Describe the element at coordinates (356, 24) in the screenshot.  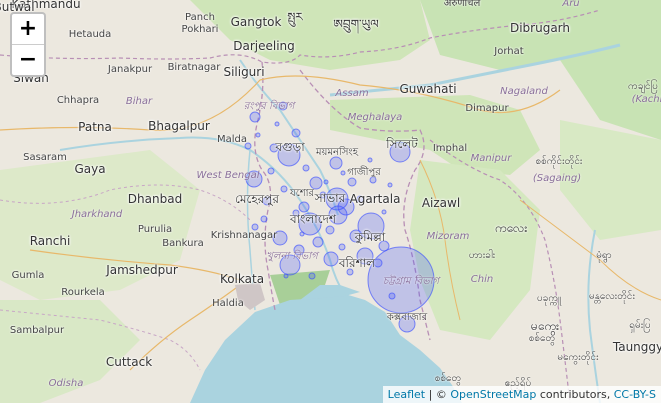
I see `label-bhutan-2: ཨབྲུག་ཡུལ` at that location.